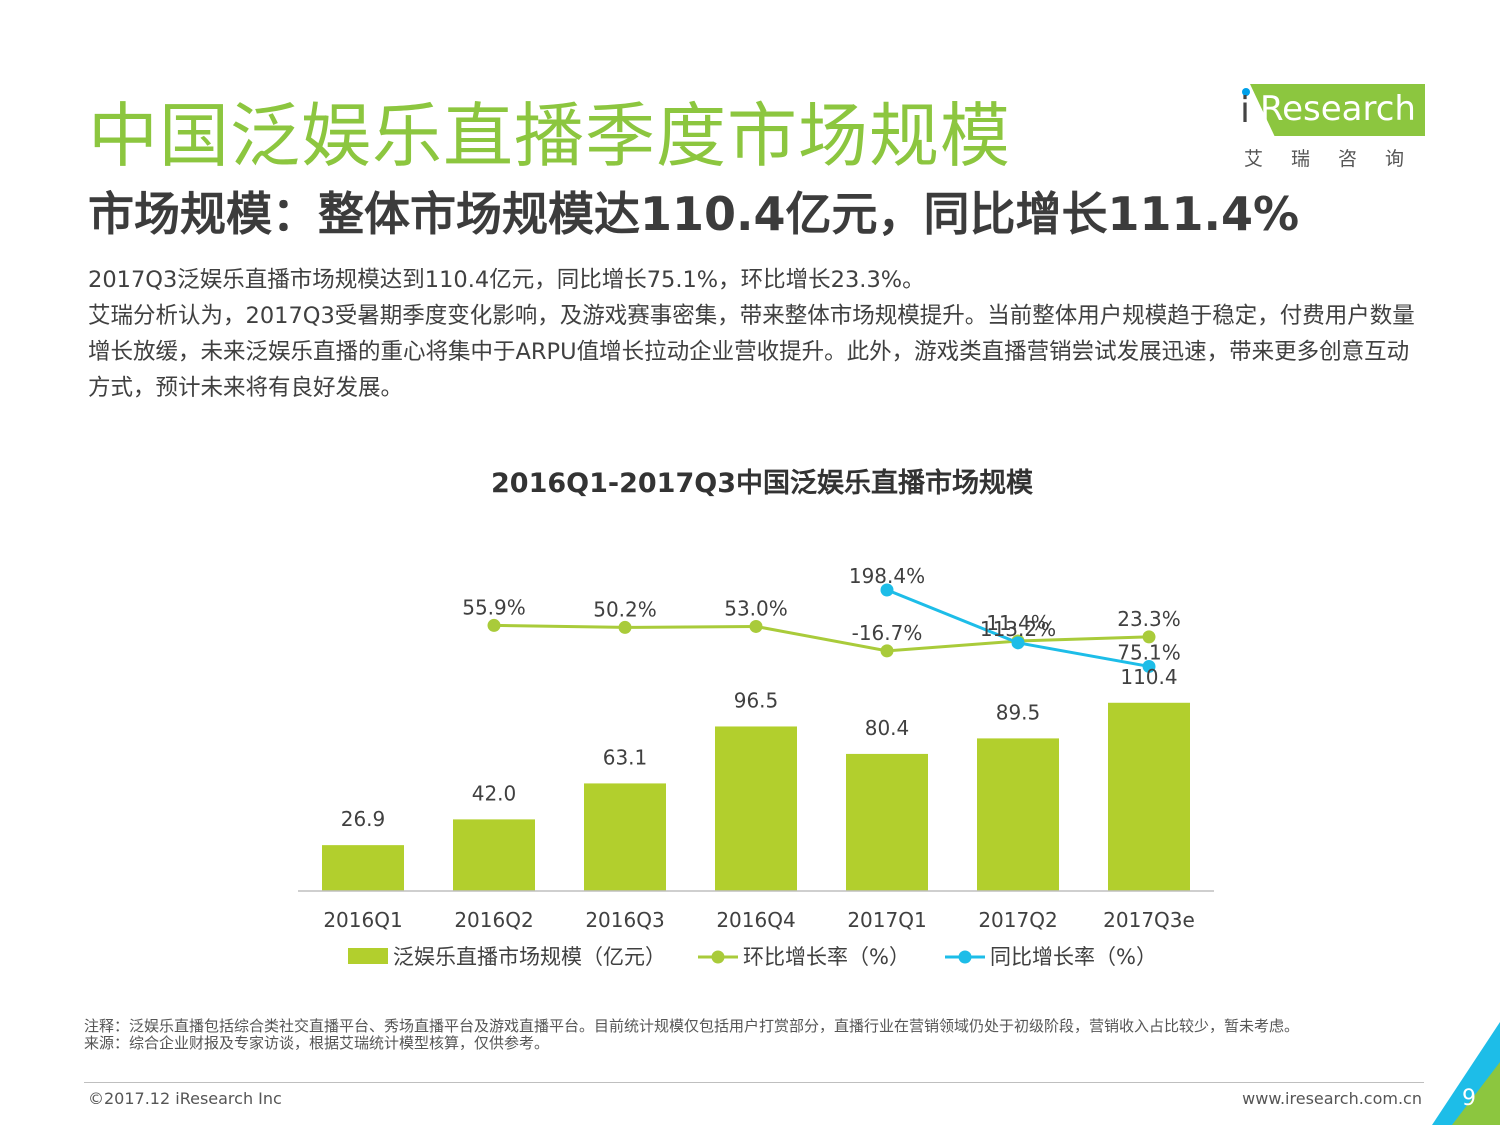 Image resolution: width=1500 pixels, height=1125 pixels. I want to click on logo-dot-icon, so click(1246, 92).